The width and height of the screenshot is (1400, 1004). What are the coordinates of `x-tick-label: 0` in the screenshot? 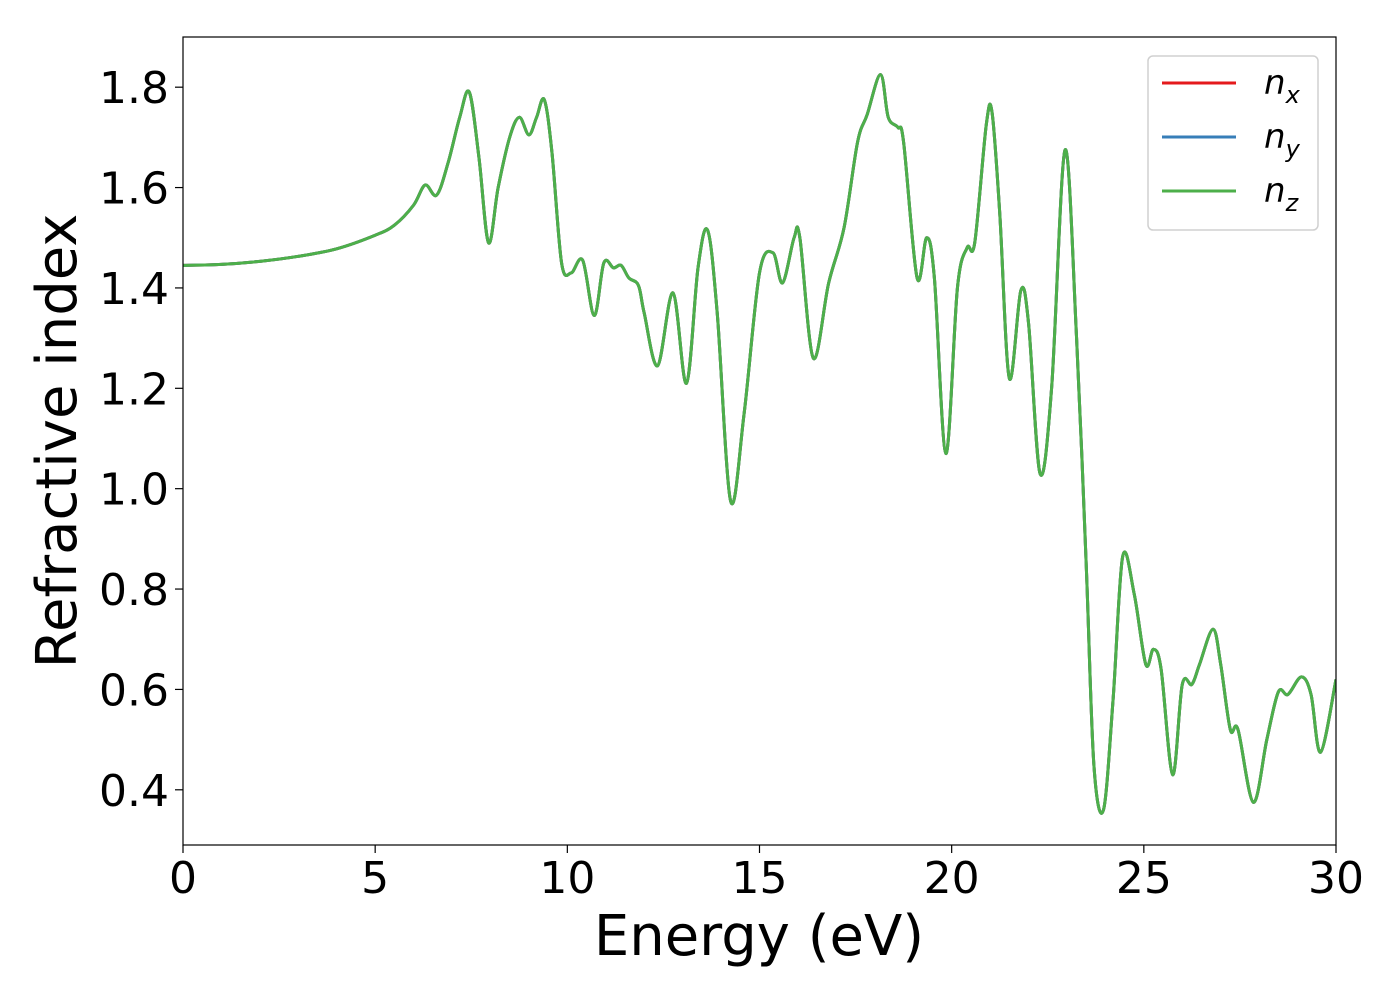 It's located at (183, 878).